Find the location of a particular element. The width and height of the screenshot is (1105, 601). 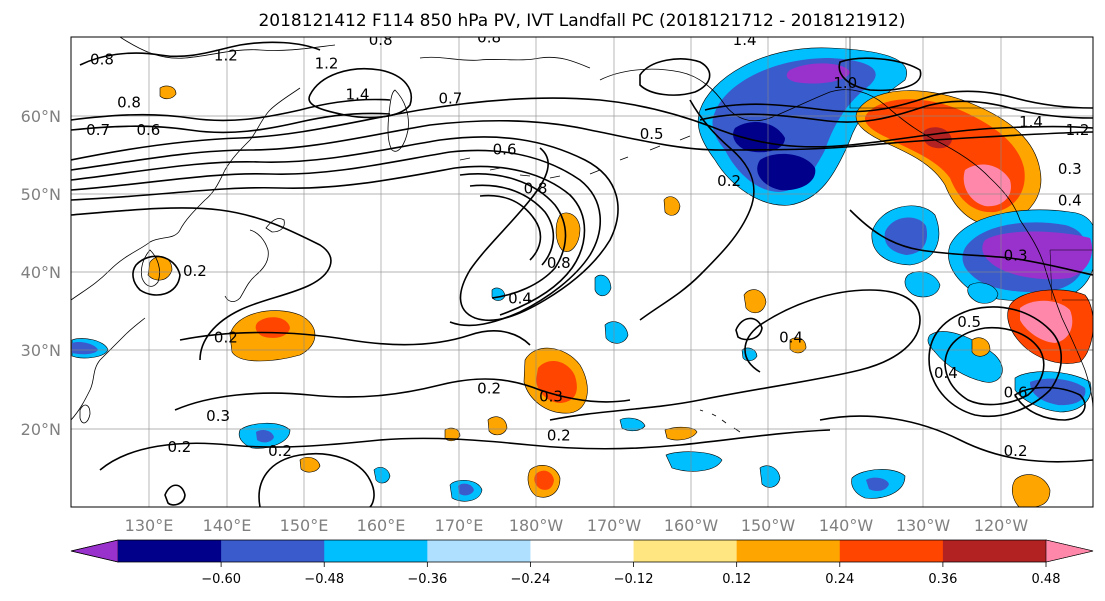

colorbar-tick-label: −0.12 is located at coordinates (634, 579).